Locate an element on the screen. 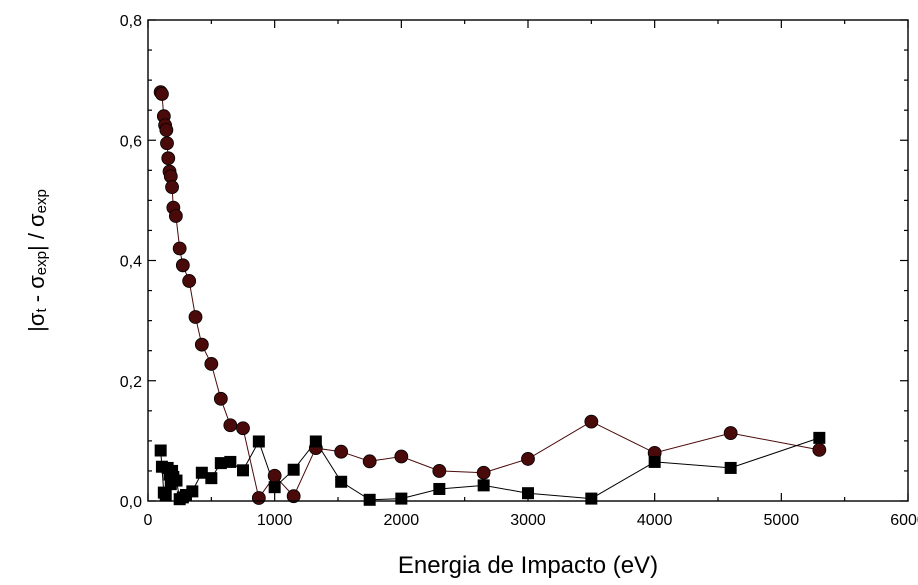 This screenshot has height=585, width=918. y-tick-label: 0,6 is located at coordinates (131, 141).